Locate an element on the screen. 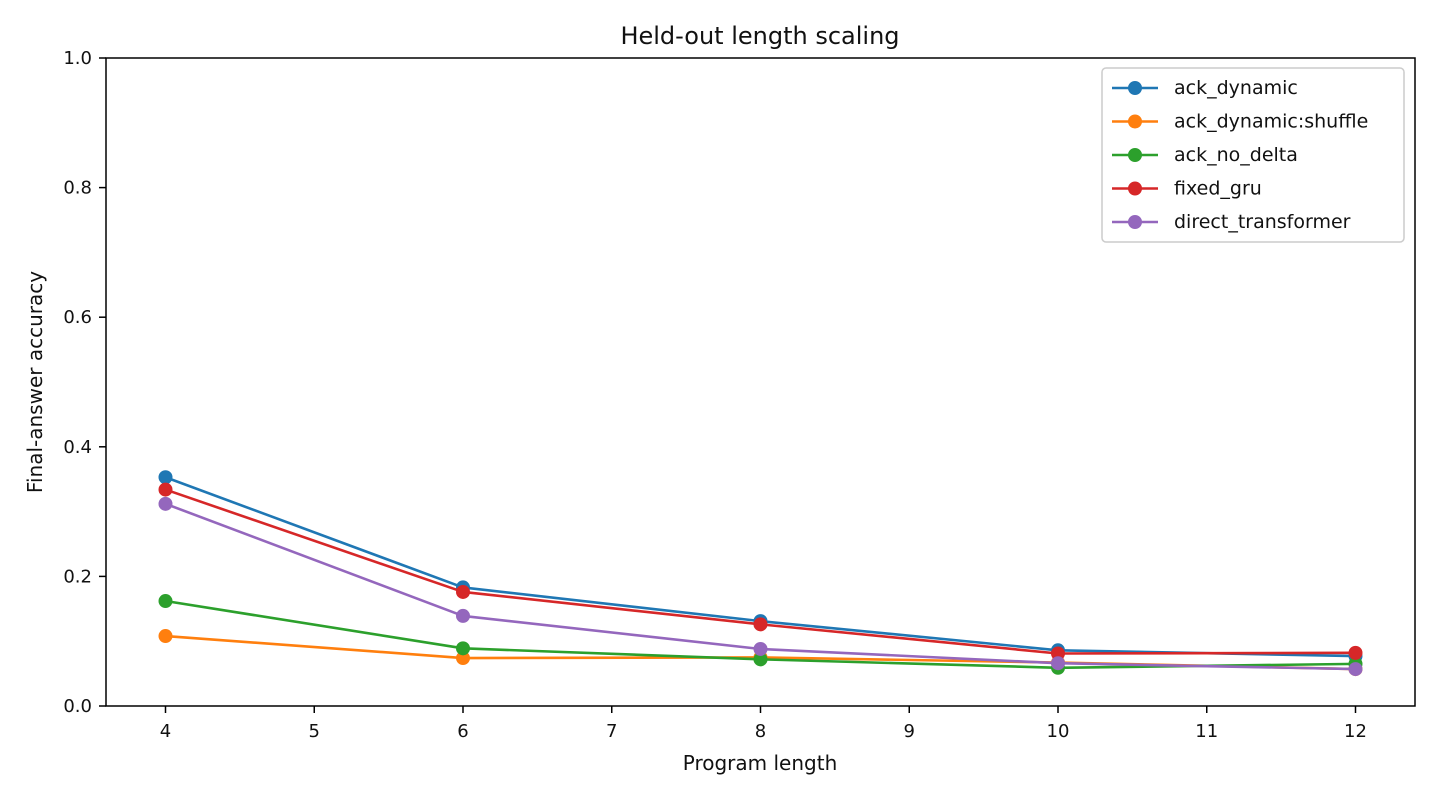  y-axis-label: Final-answer accuracy is located at coordinates (35, 382).